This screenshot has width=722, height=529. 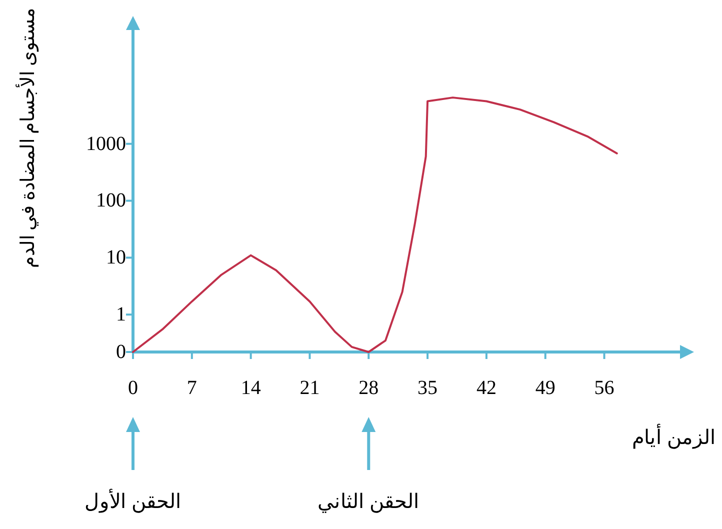 I want to click on x-tick-label: 42, so click(x=486, y=388).